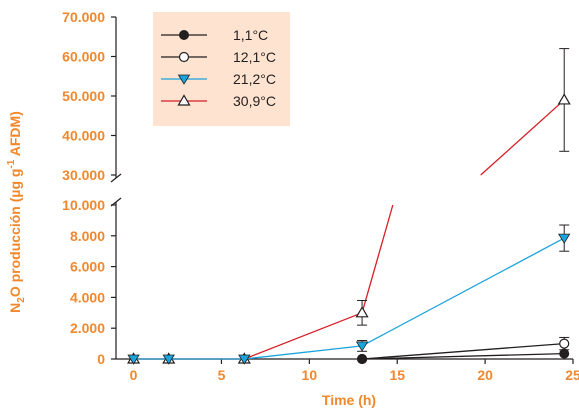  What do you see at coordinates (254, 79) in the screenshot?
I see `legend-label: 21,2°C` at bounding box center [254, 79].